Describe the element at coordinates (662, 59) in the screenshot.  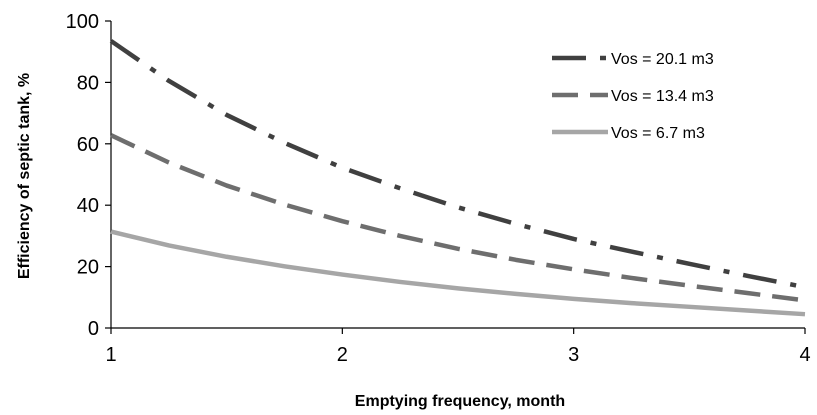
I see `legend-label-1: Vos = 20.1 m3` at that location.